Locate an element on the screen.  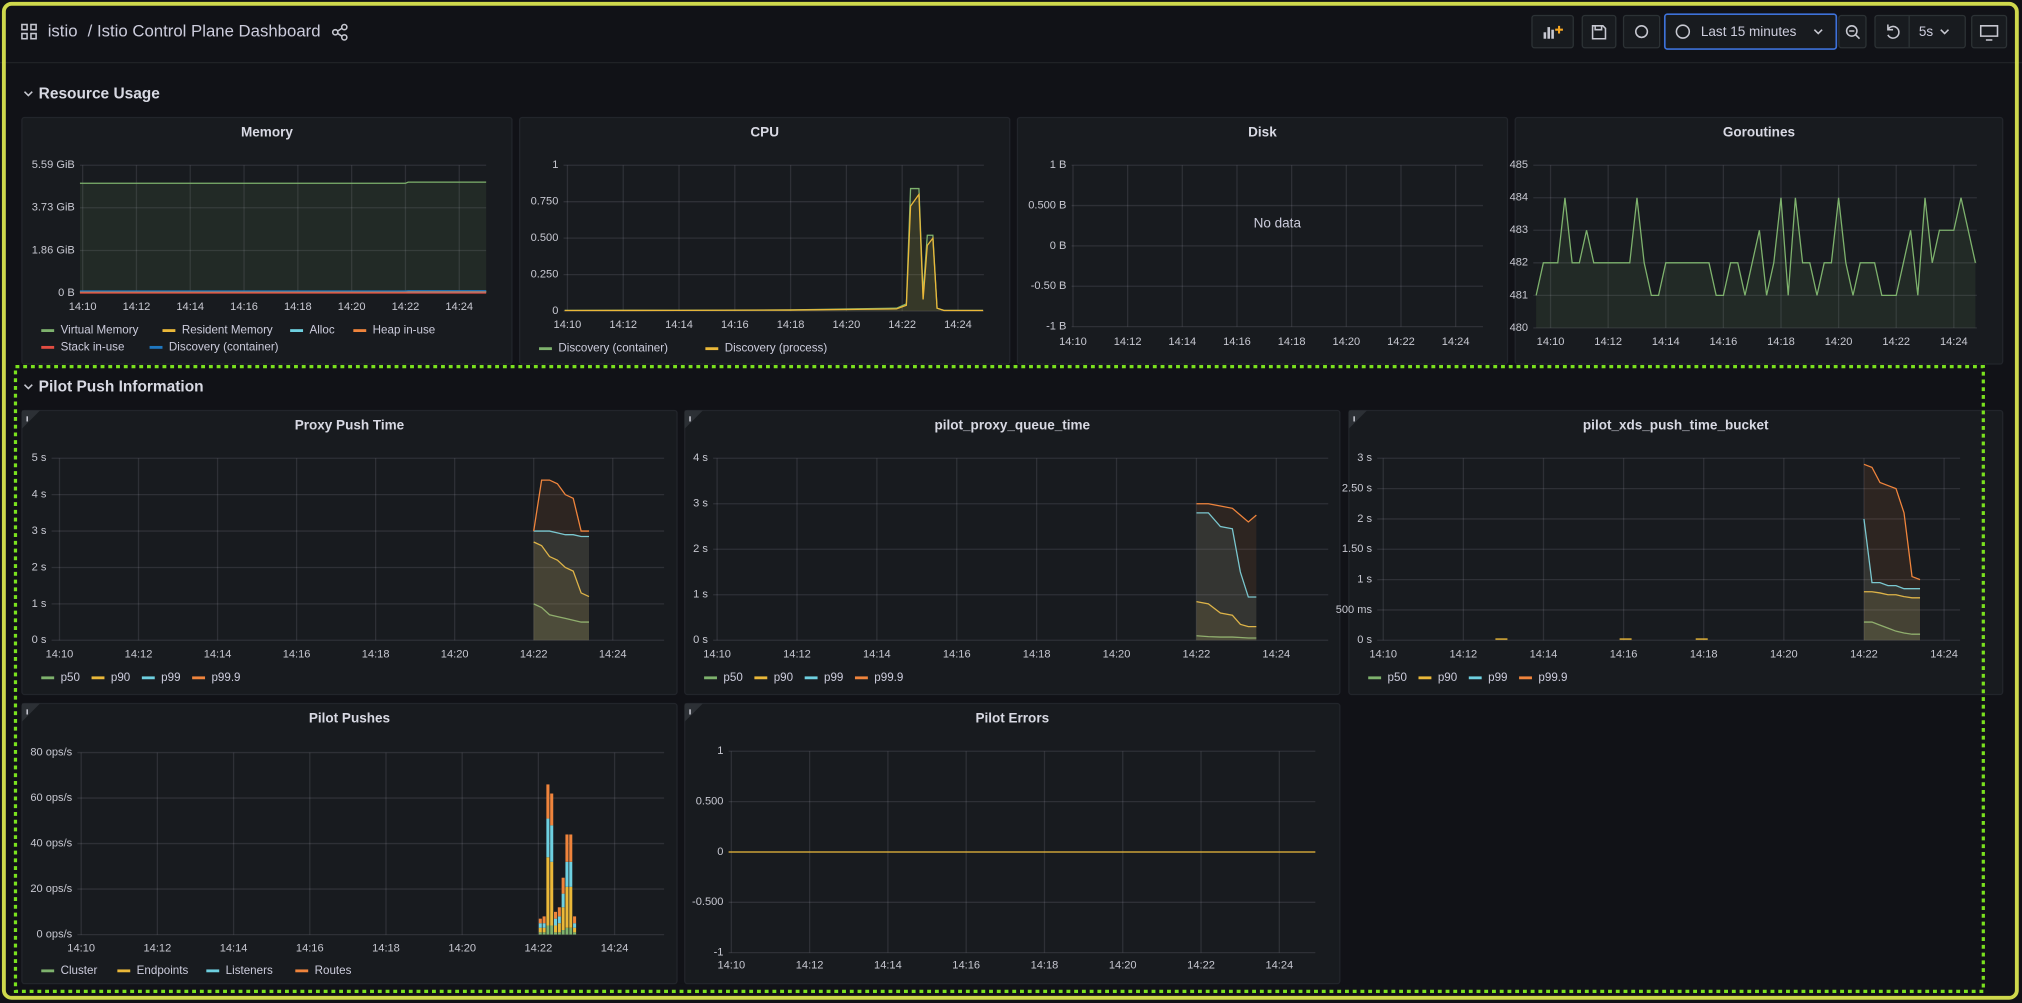
legend-label: Alloc is located at coordinates (321, 330).